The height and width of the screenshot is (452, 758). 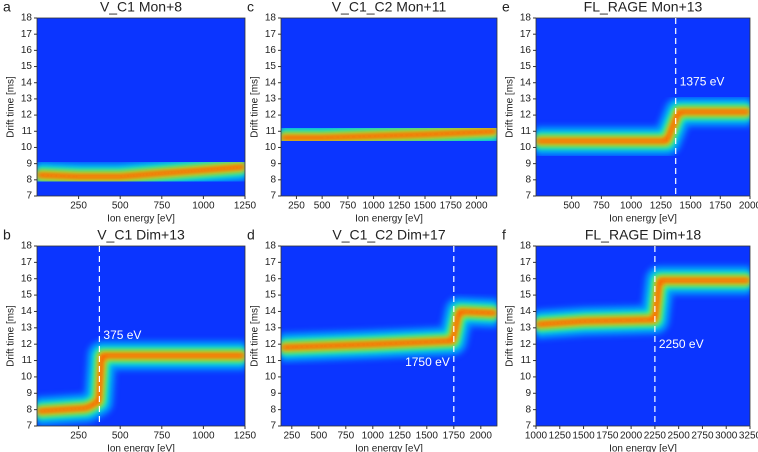 I want to click on x-tick-label: 250, so click(x=78, y=206).